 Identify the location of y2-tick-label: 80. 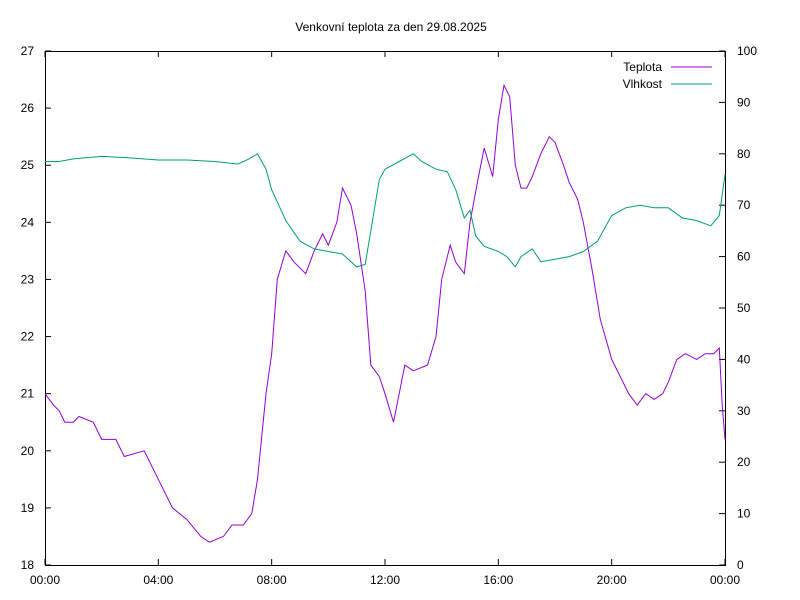
(744, 154).